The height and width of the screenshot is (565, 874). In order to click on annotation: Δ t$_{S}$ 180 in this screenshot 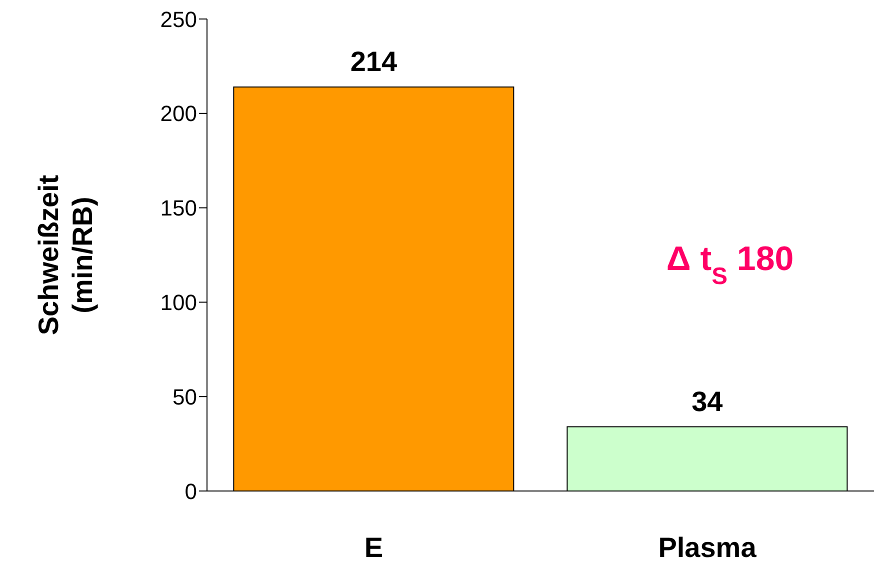, I will do `click(730, 265)`.